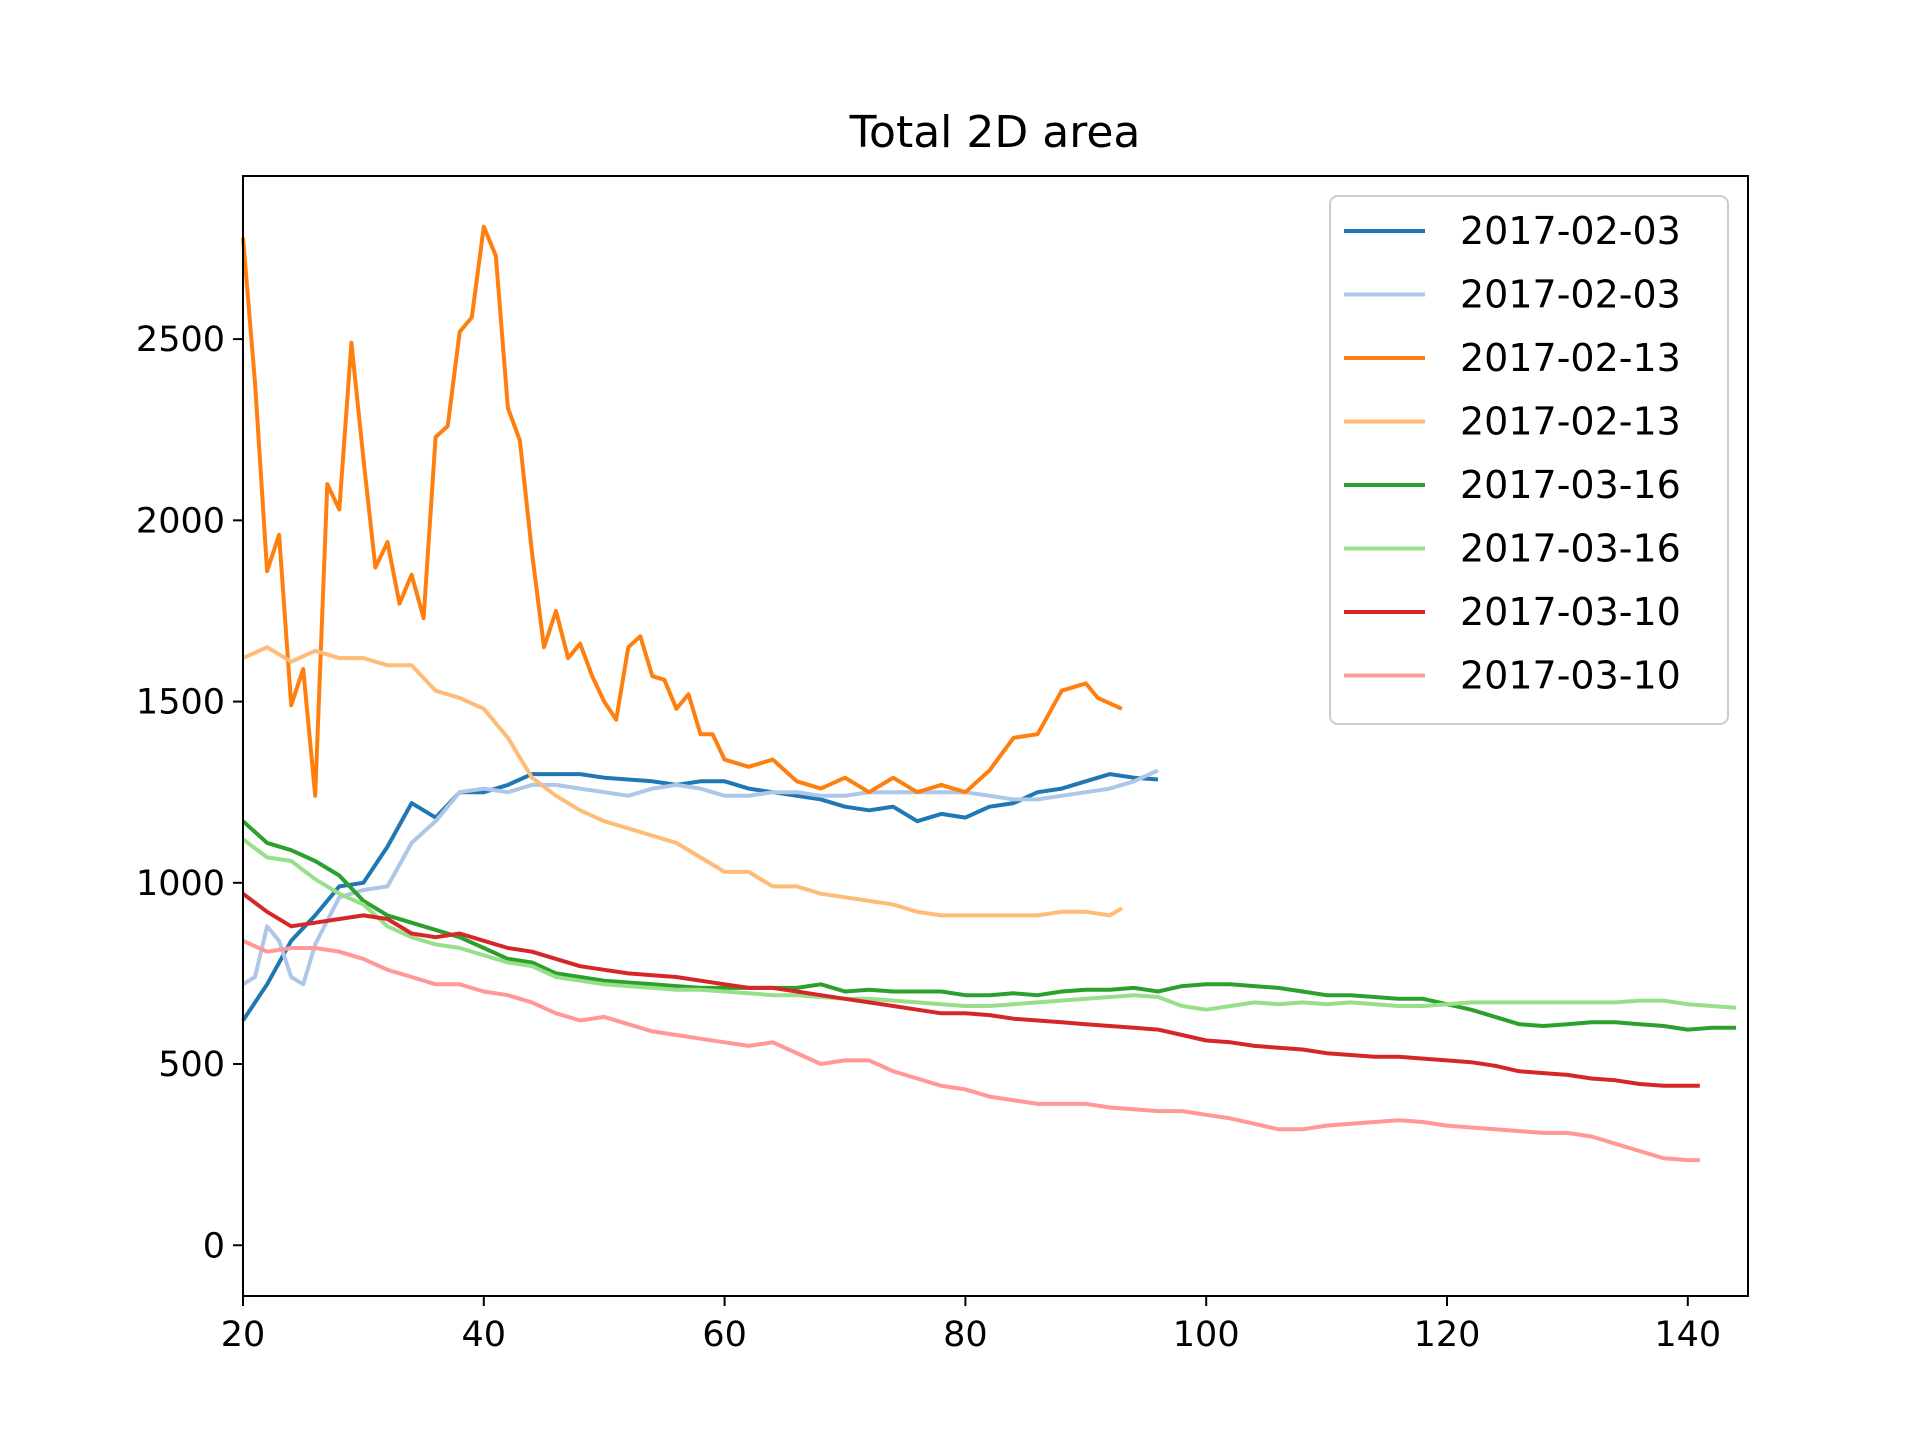 This screenshot has height=1440, width=1920. I want to click on y-tick-label: 2000, so click(180, 521).